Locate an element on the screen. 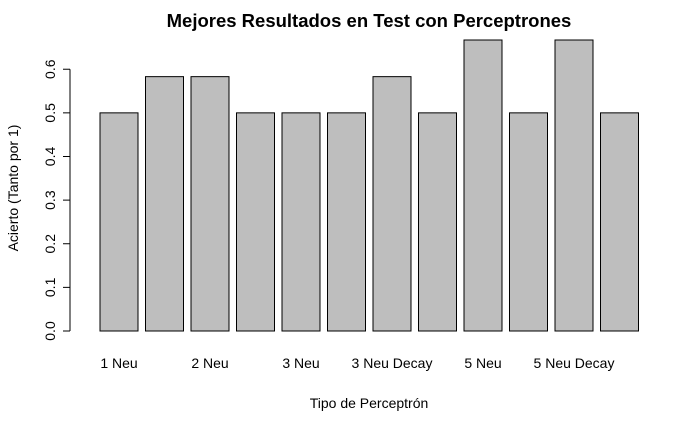 The image size is (700, 432). x-tick-label: 5 Neu is located at coordinates (482, 363).